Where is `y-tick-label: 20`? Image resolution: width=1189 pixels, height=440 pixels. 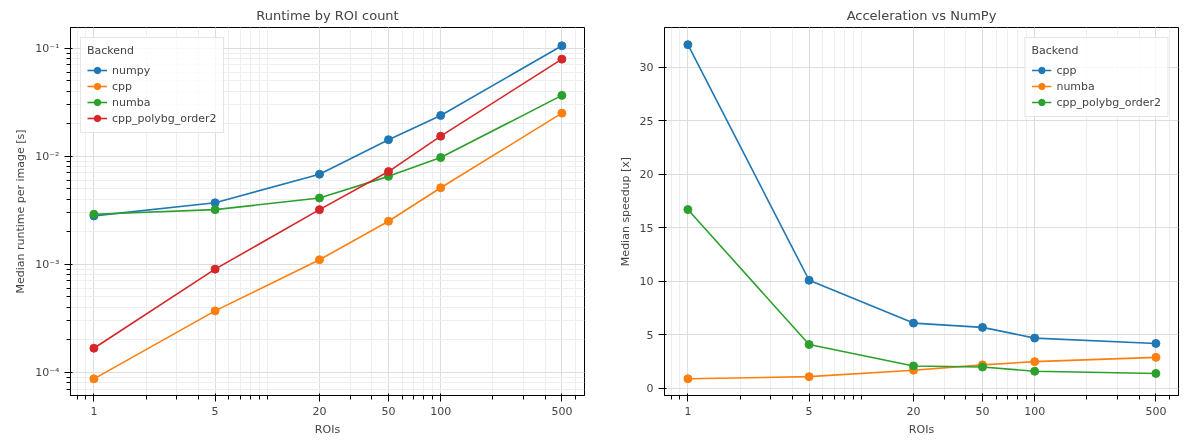 y-tick-label: 20 is located at coordinates (646, 175).